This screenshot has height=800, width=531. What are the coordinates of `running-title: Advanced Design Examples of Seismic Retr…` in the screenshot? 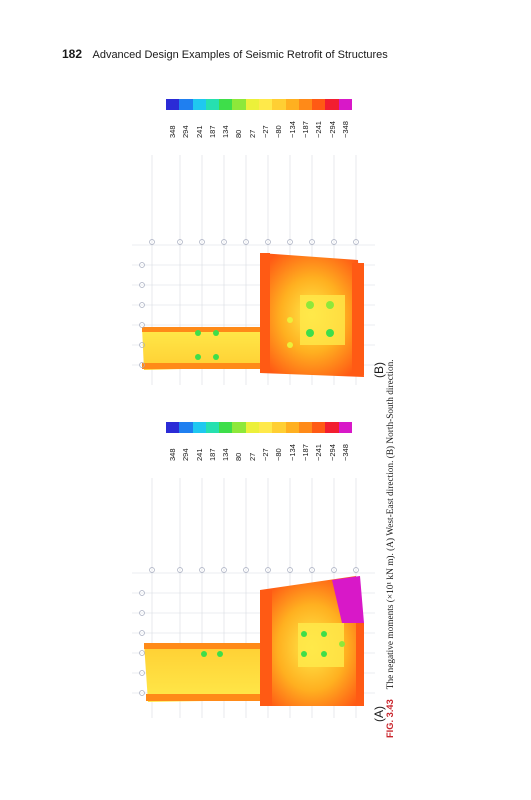 It's located at (240, 55).